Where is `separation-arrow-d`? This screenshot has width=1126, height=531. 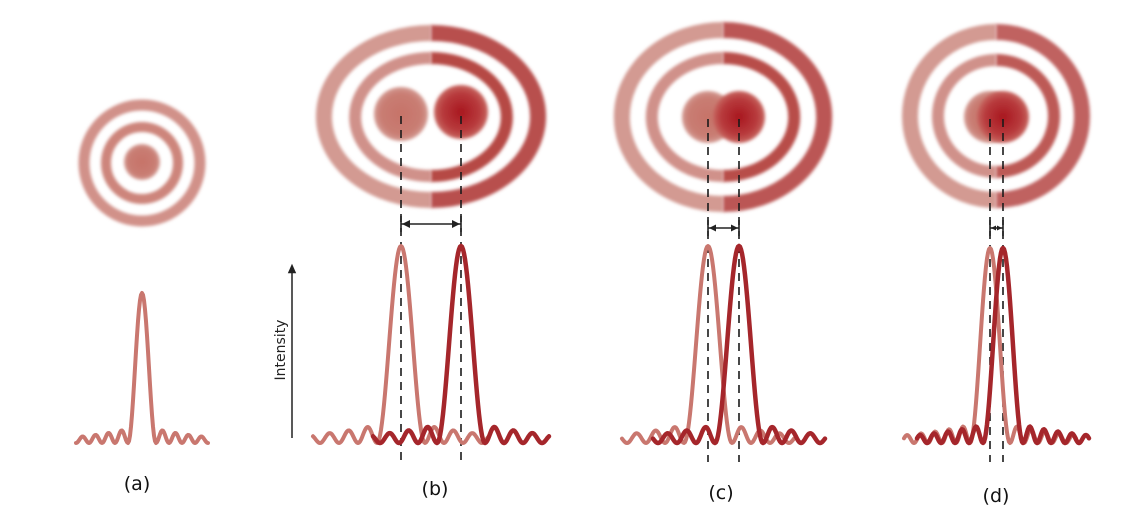
separation-arrow-d is located at coordinates (996, 228).